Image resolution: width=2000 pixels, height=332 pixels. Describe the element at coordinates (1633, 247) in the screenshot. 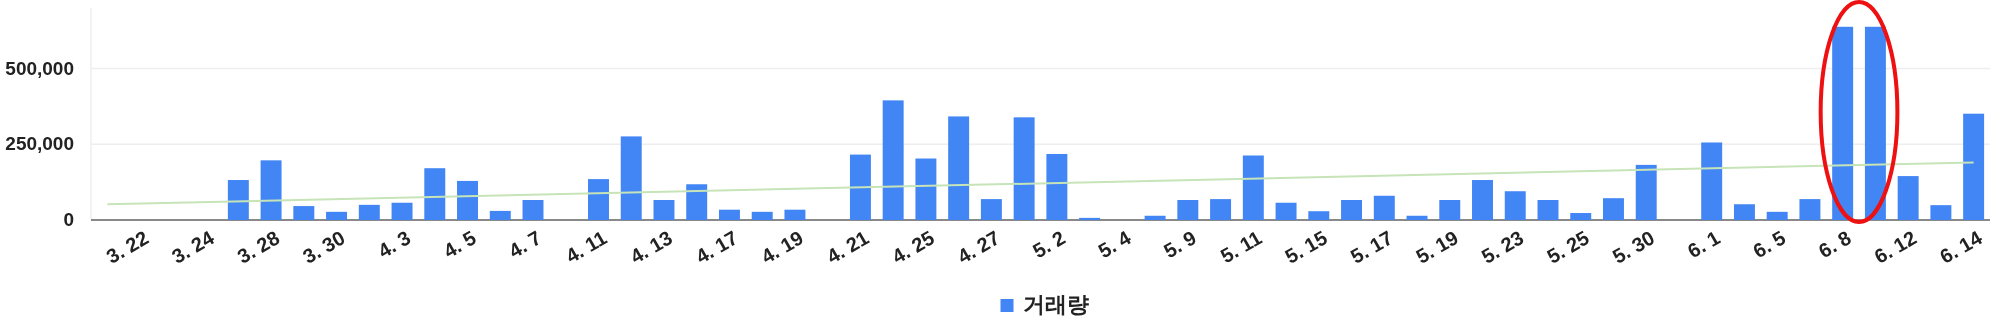

I see `x-tick-label: 5. 30` at that location.